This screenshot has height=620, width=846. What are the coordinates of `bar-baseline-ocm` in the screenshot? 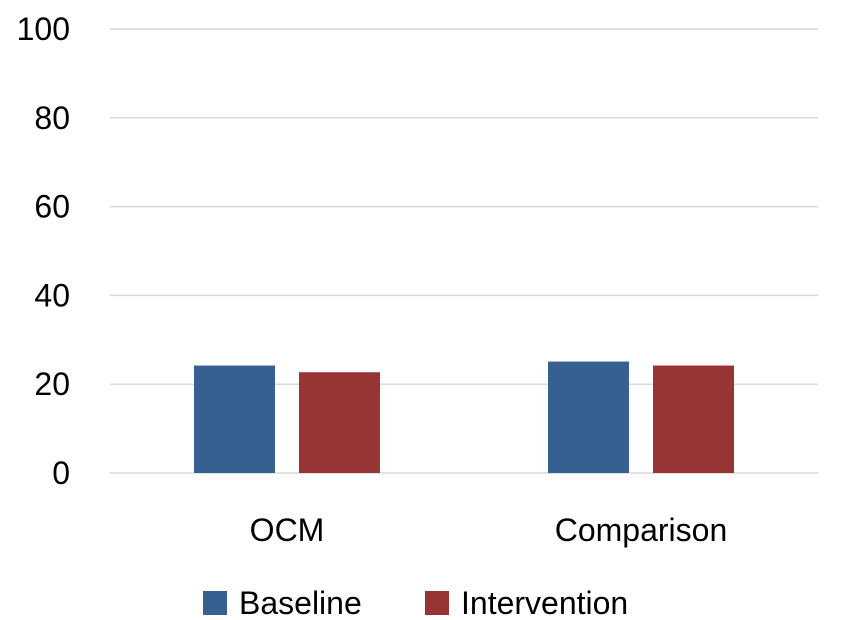 It's located at (234, 419).